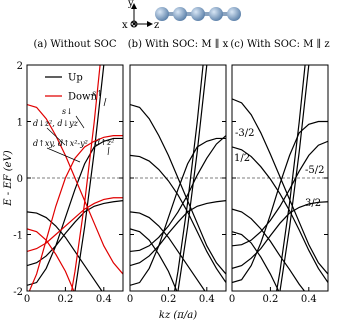 The width and height of the screenshot is (342, 329). I want to click on icon-label: y, so click(130, 4).